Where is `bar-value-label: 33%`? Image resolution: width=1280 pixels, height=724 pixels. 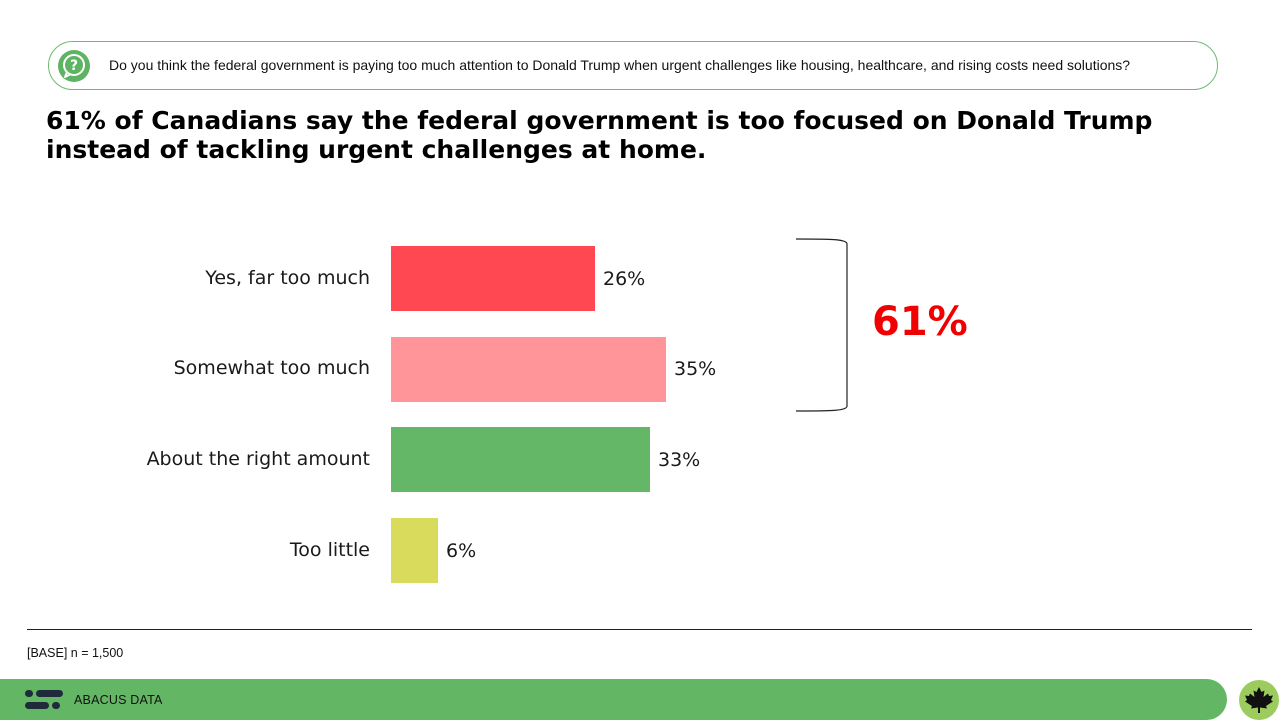 bar-value-label: 33% is located at coordinates (679, 460).